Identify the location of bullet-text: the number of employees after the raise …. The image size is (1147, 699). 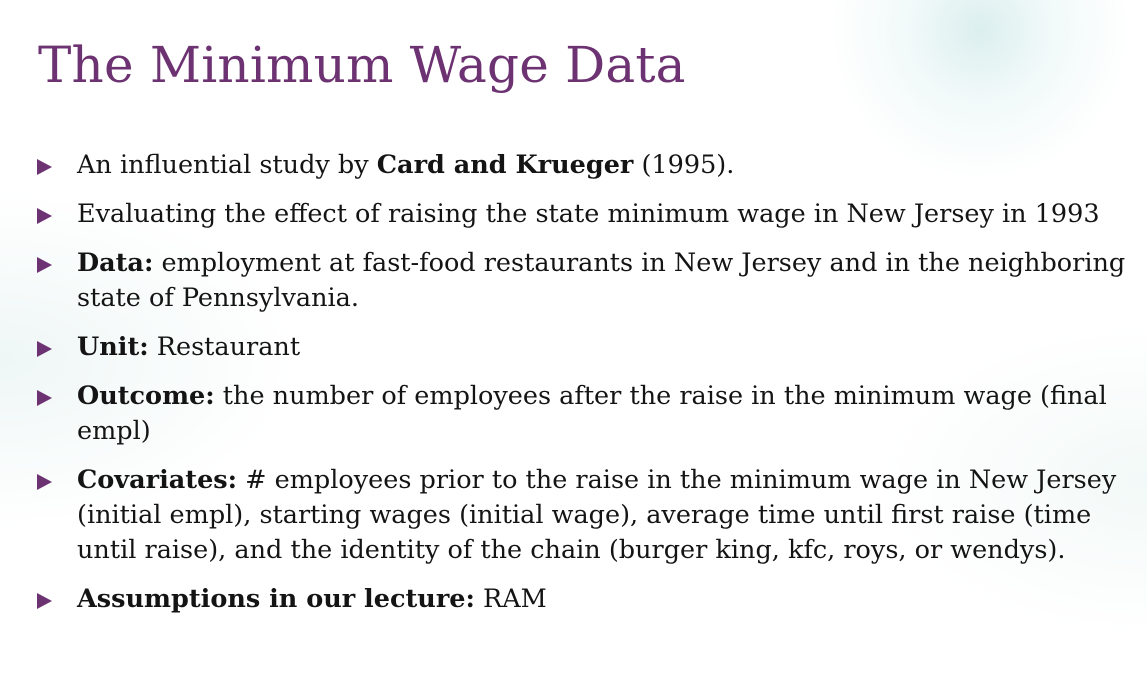
(592, 413).